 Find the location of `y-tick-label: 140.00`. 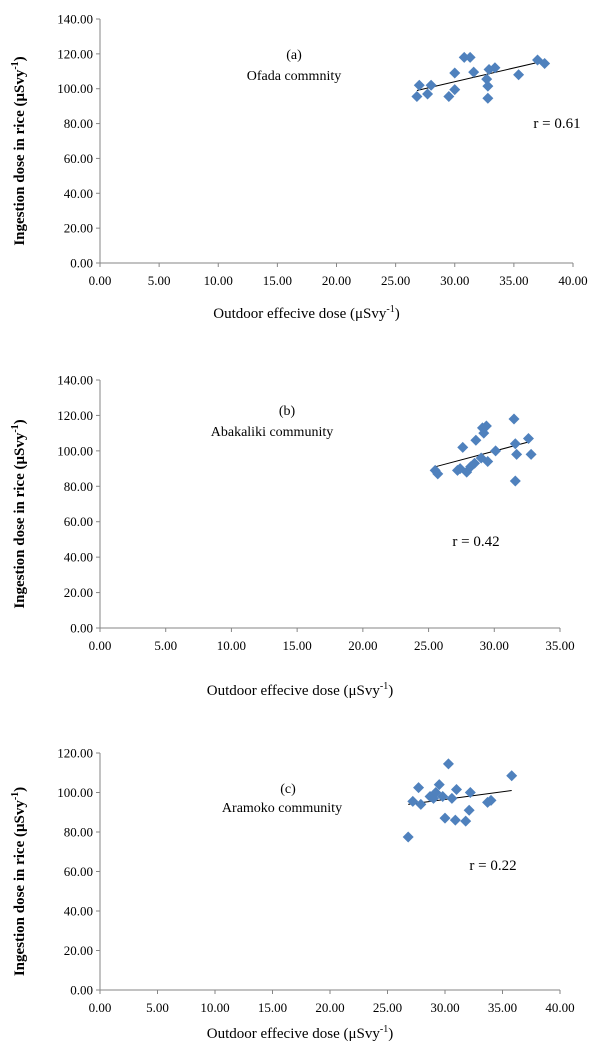

y-tick-label: 140.00 is located at coordinates (75, 380).